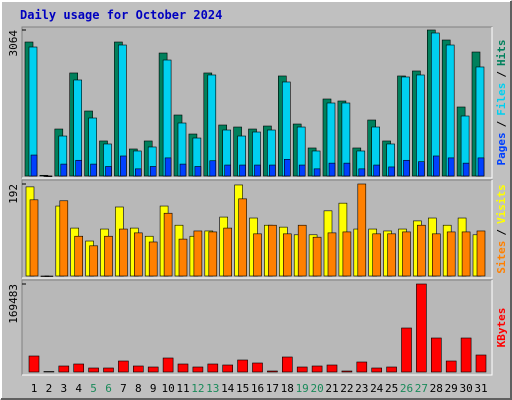 The image size is (512, 400). What do you see at coordinates (302, 388) in the screenshot?
I see `x-tick-label: 19` at bounding box center [302, 388].